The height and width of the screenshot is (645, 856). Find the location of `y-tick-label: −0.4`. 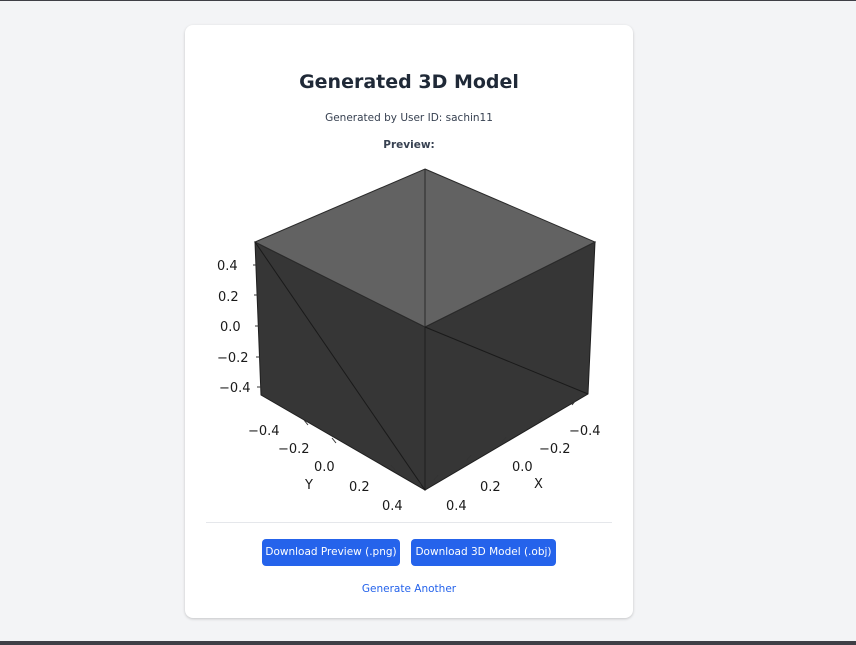

y-tick-label: −0.4 is located at coordinates (264, 431).